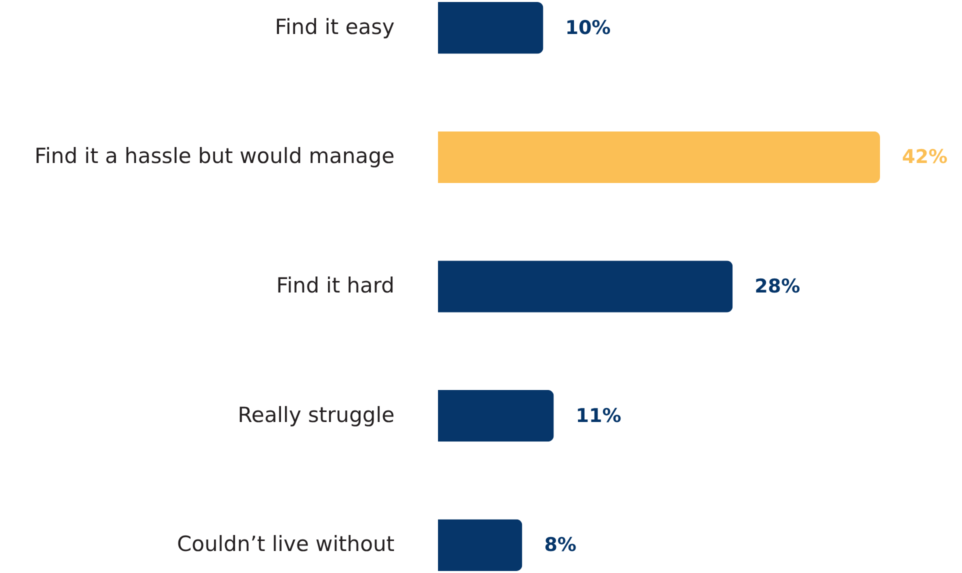 This screenshot has height=573, width=962. Describe the element at coordinates (599, 415) in the screenshot. I see `data-label: 11%` at that location.